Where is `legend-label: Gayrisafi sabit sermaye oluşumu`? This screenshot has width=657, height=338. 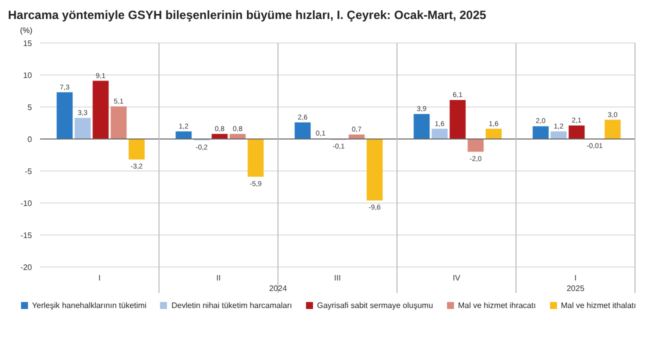
legend-label: Gayrisafi sabit sermaye oluşumu is located at coordinates (375, 305).